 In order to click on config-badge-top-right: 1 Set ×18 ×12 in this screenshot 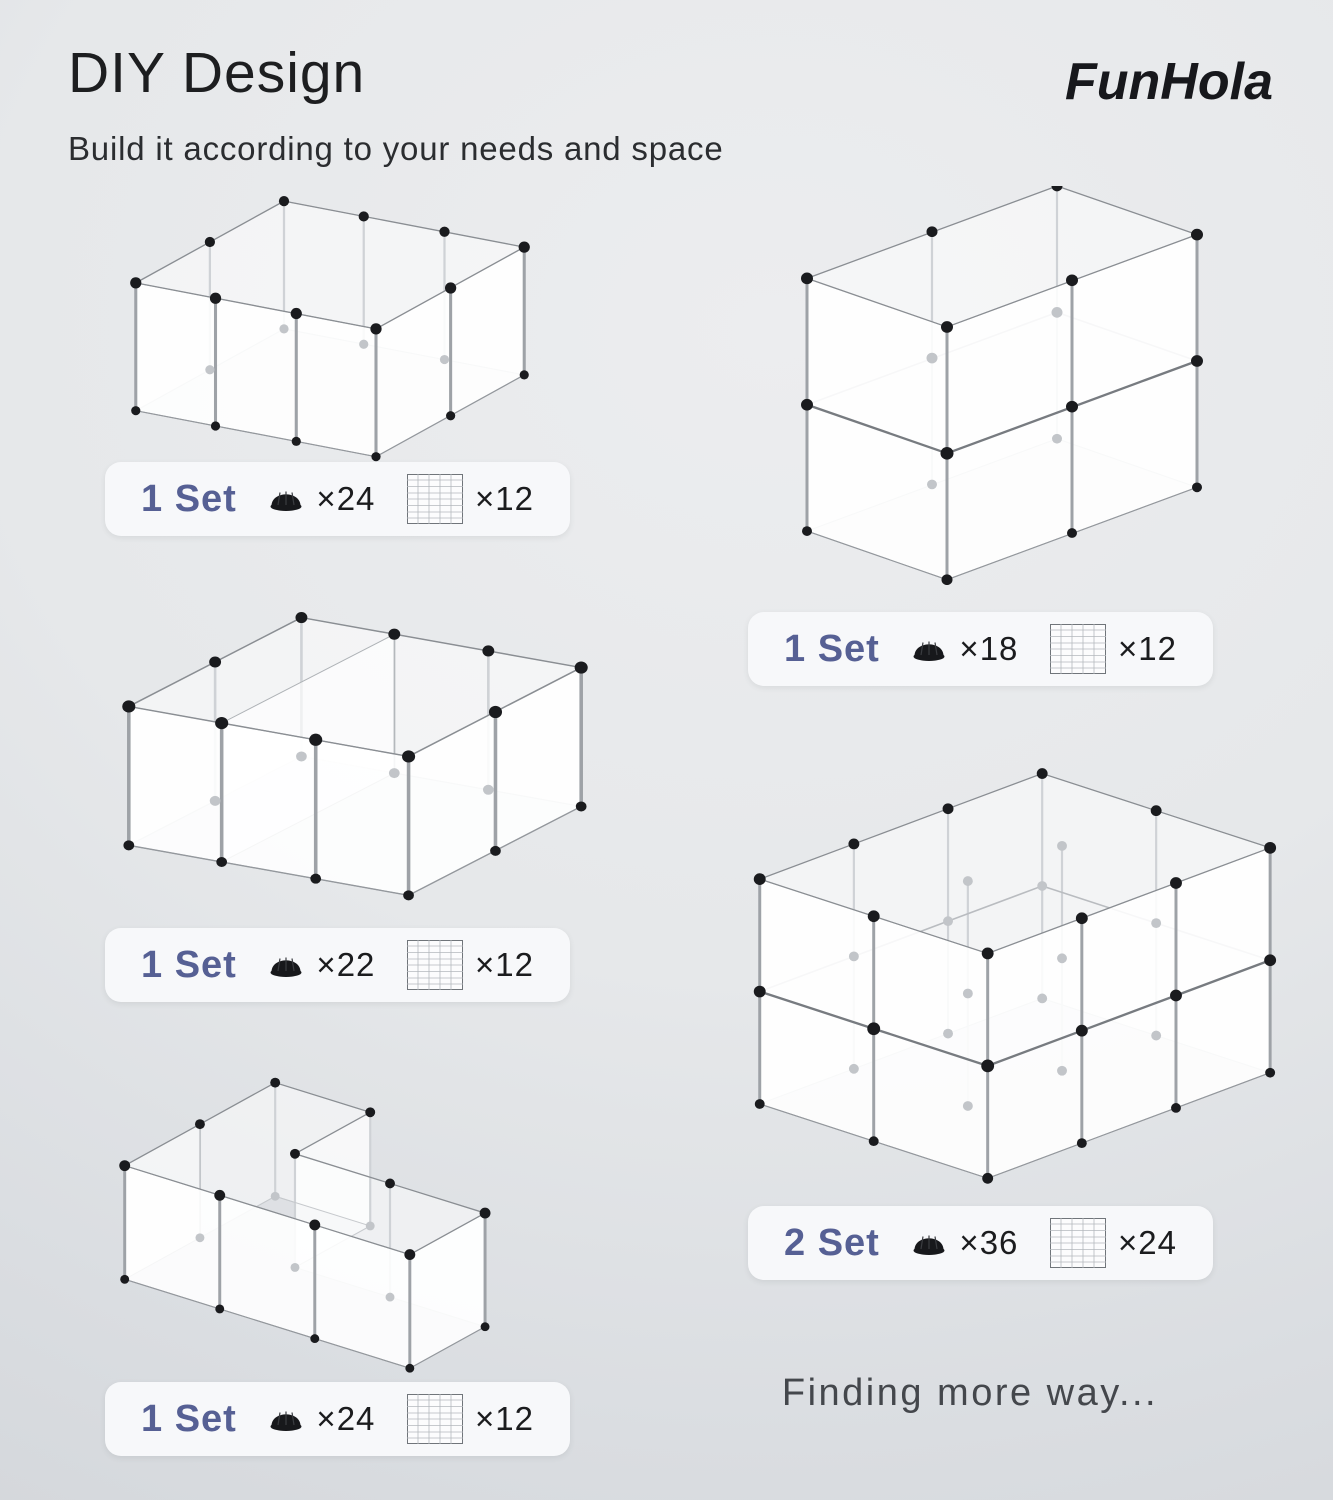, I will do `click(980, 649)`.